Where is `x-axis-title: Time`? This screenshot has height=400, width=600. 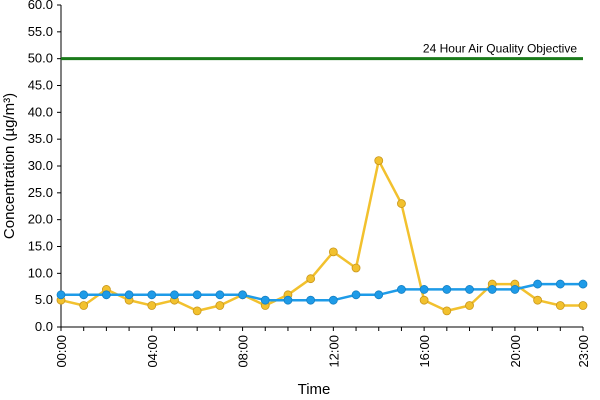 x-axis-title: Time is located at coordinates (314, 389).